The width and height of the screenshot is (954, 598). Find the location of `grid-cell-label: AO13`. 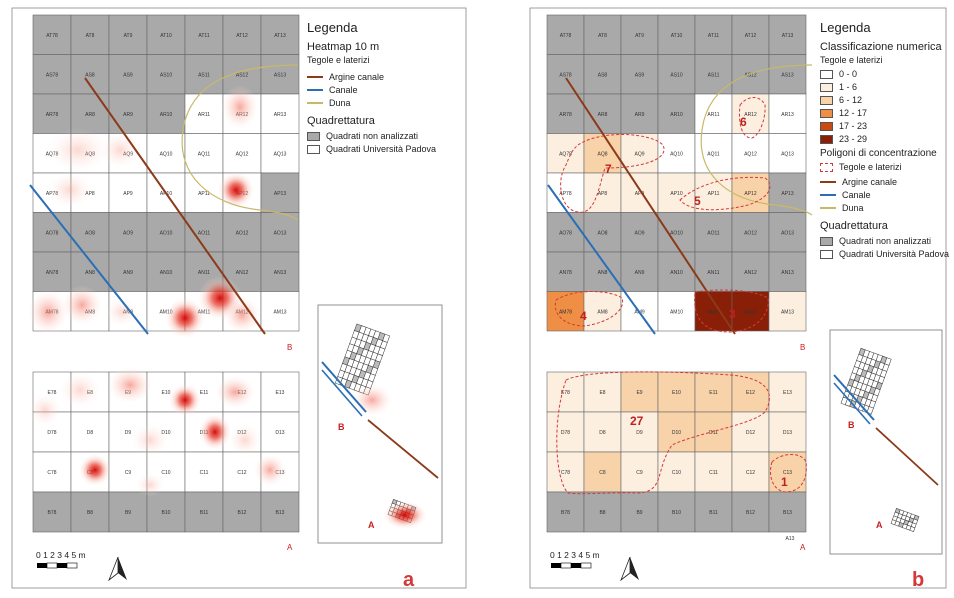

grid-cell-label: AO13 is located at coordinates (787, 233).